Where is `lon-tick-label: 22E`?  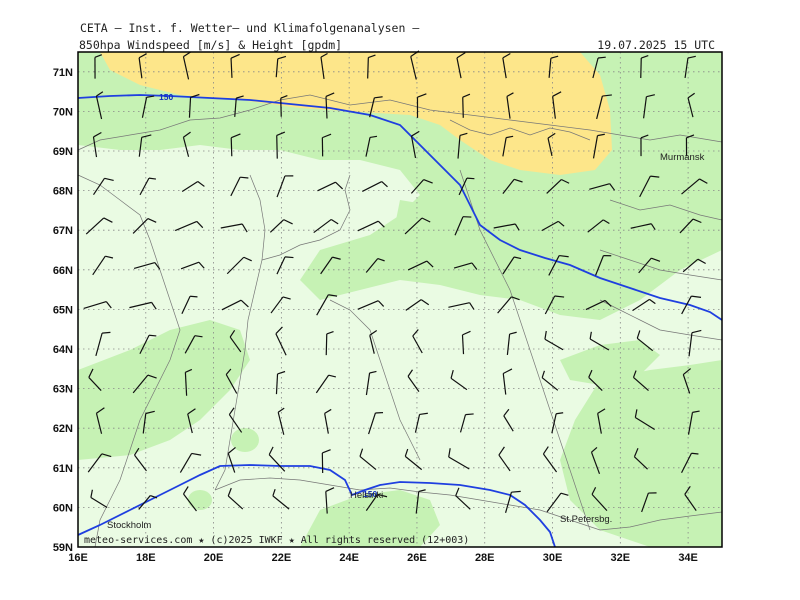
lon-tick-label: 22E is located at coordinates (282, 558).